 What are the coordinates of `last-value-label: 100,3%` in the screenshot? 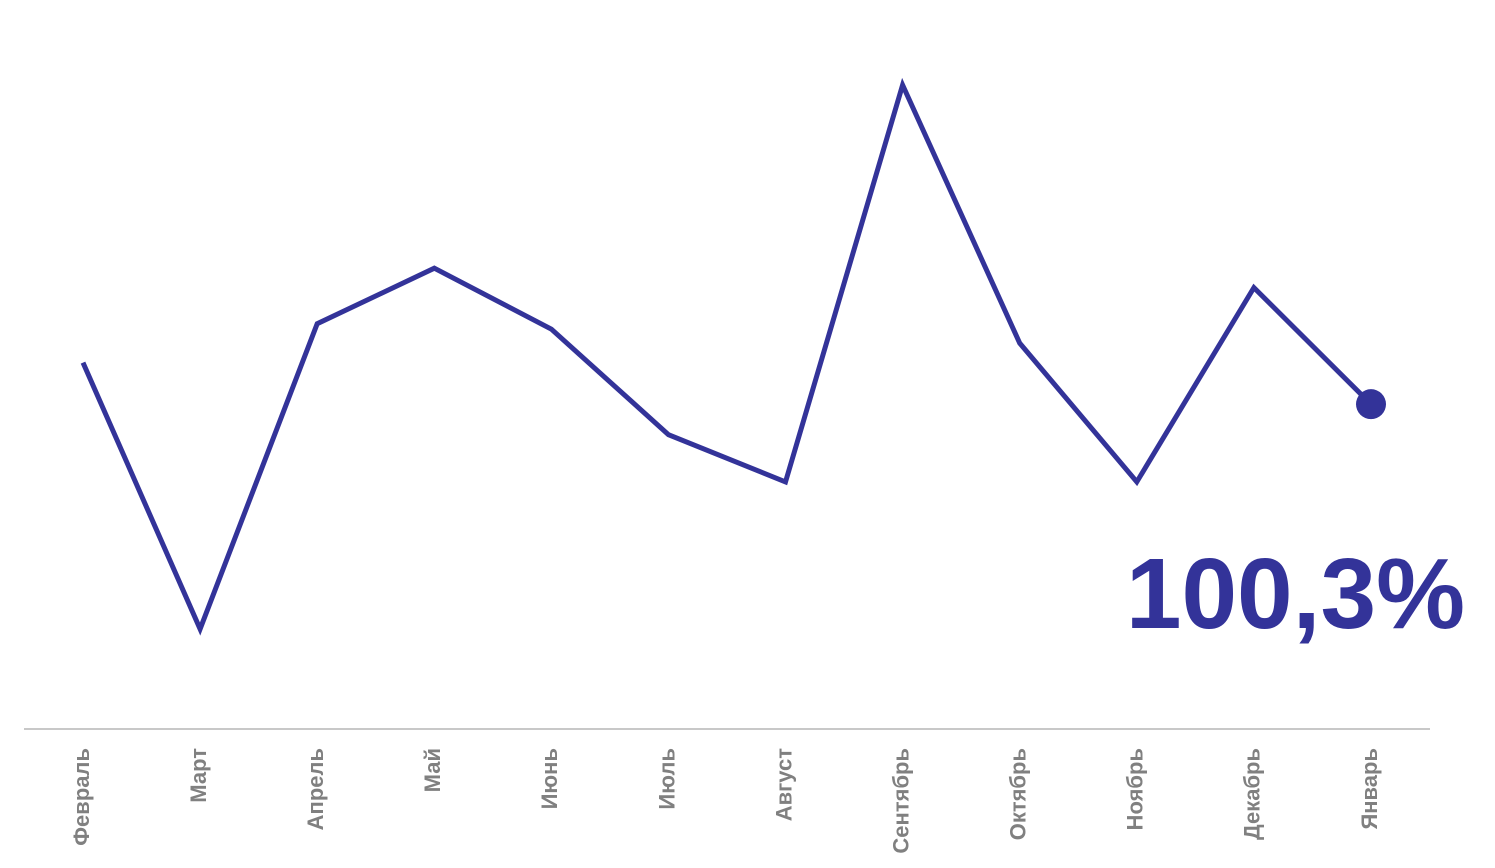 It's located at (1295, 594).